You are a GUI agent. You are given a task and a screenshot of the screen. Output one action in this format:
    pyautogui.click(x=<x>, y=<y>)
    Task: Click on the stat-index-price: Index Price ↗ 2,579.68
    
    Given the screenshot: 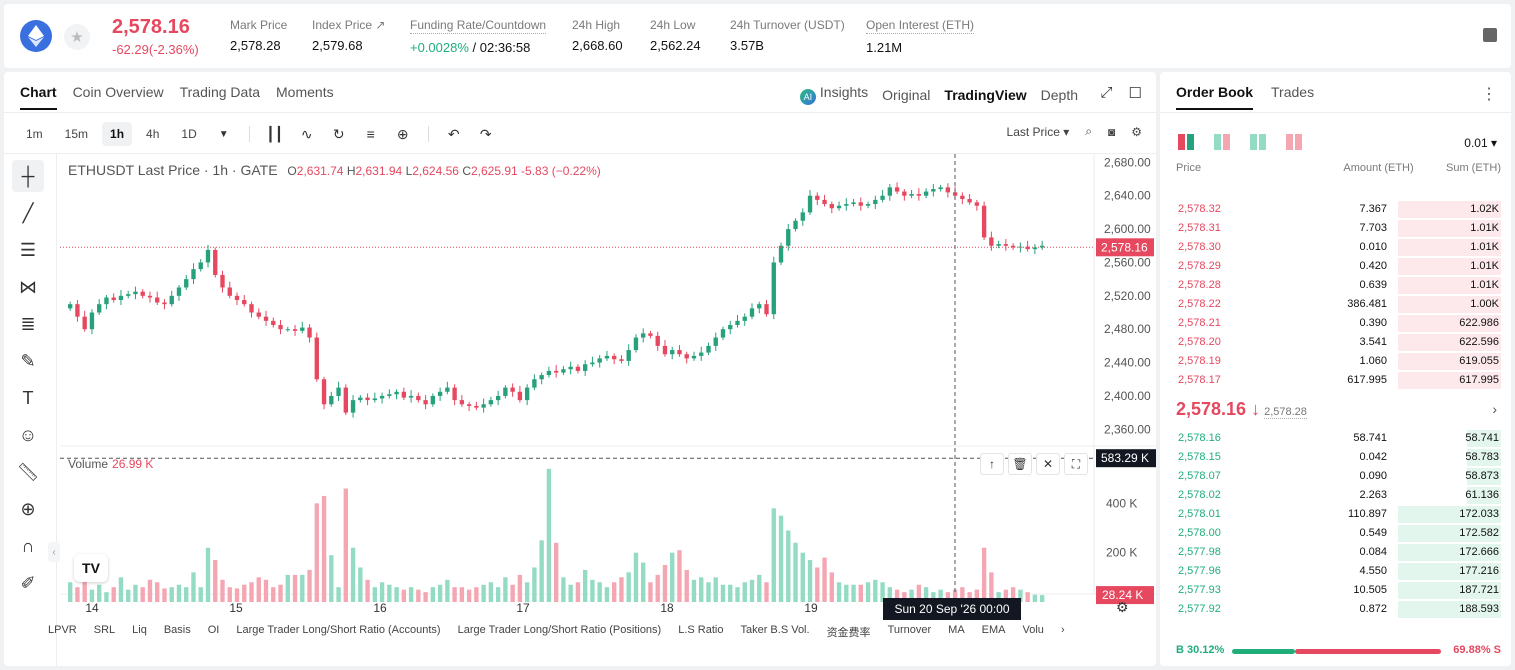 What is the action you would take?
    pyautogui.click(x=349, y=35)
    